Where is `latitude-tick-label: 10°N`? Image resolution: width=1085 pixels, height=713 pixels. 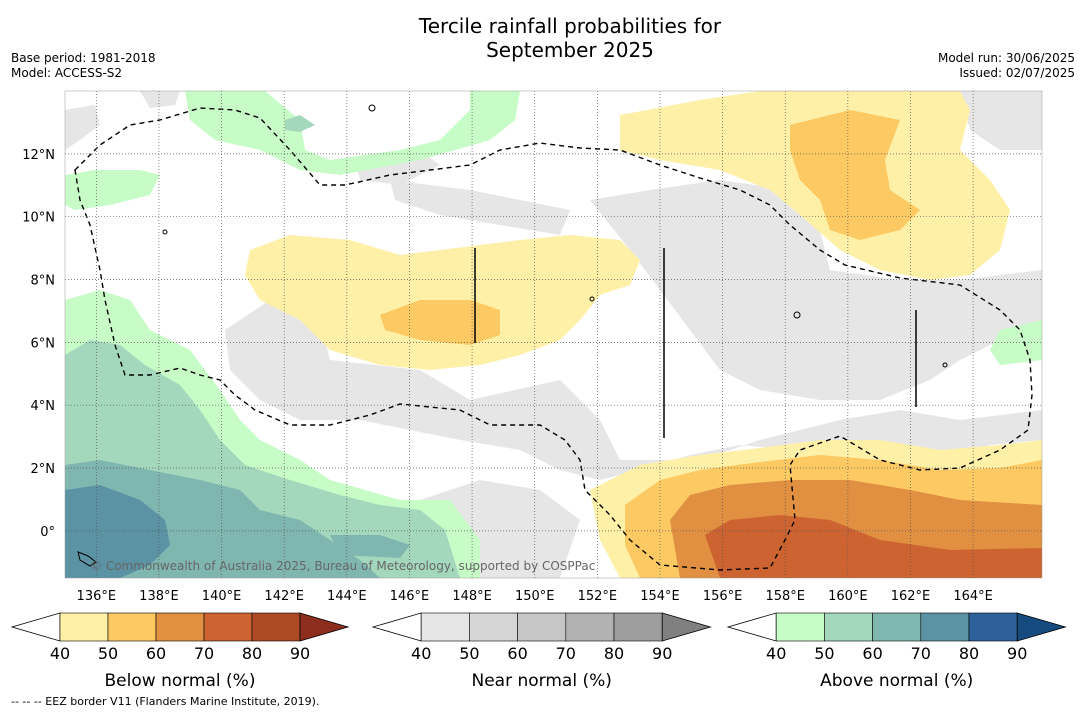
latitude-tick-label: 10°N is located at coordinates (38, 218).